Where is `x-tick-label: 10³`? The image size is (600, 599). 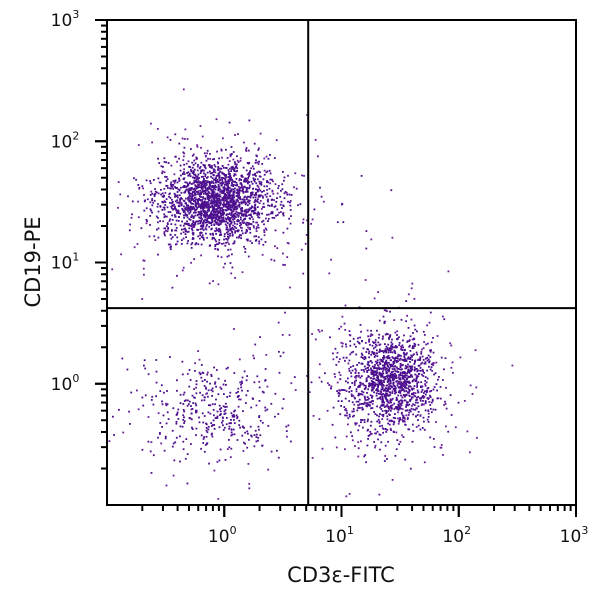 x-tick-label: 10³ is located at coordinates (574, 535).